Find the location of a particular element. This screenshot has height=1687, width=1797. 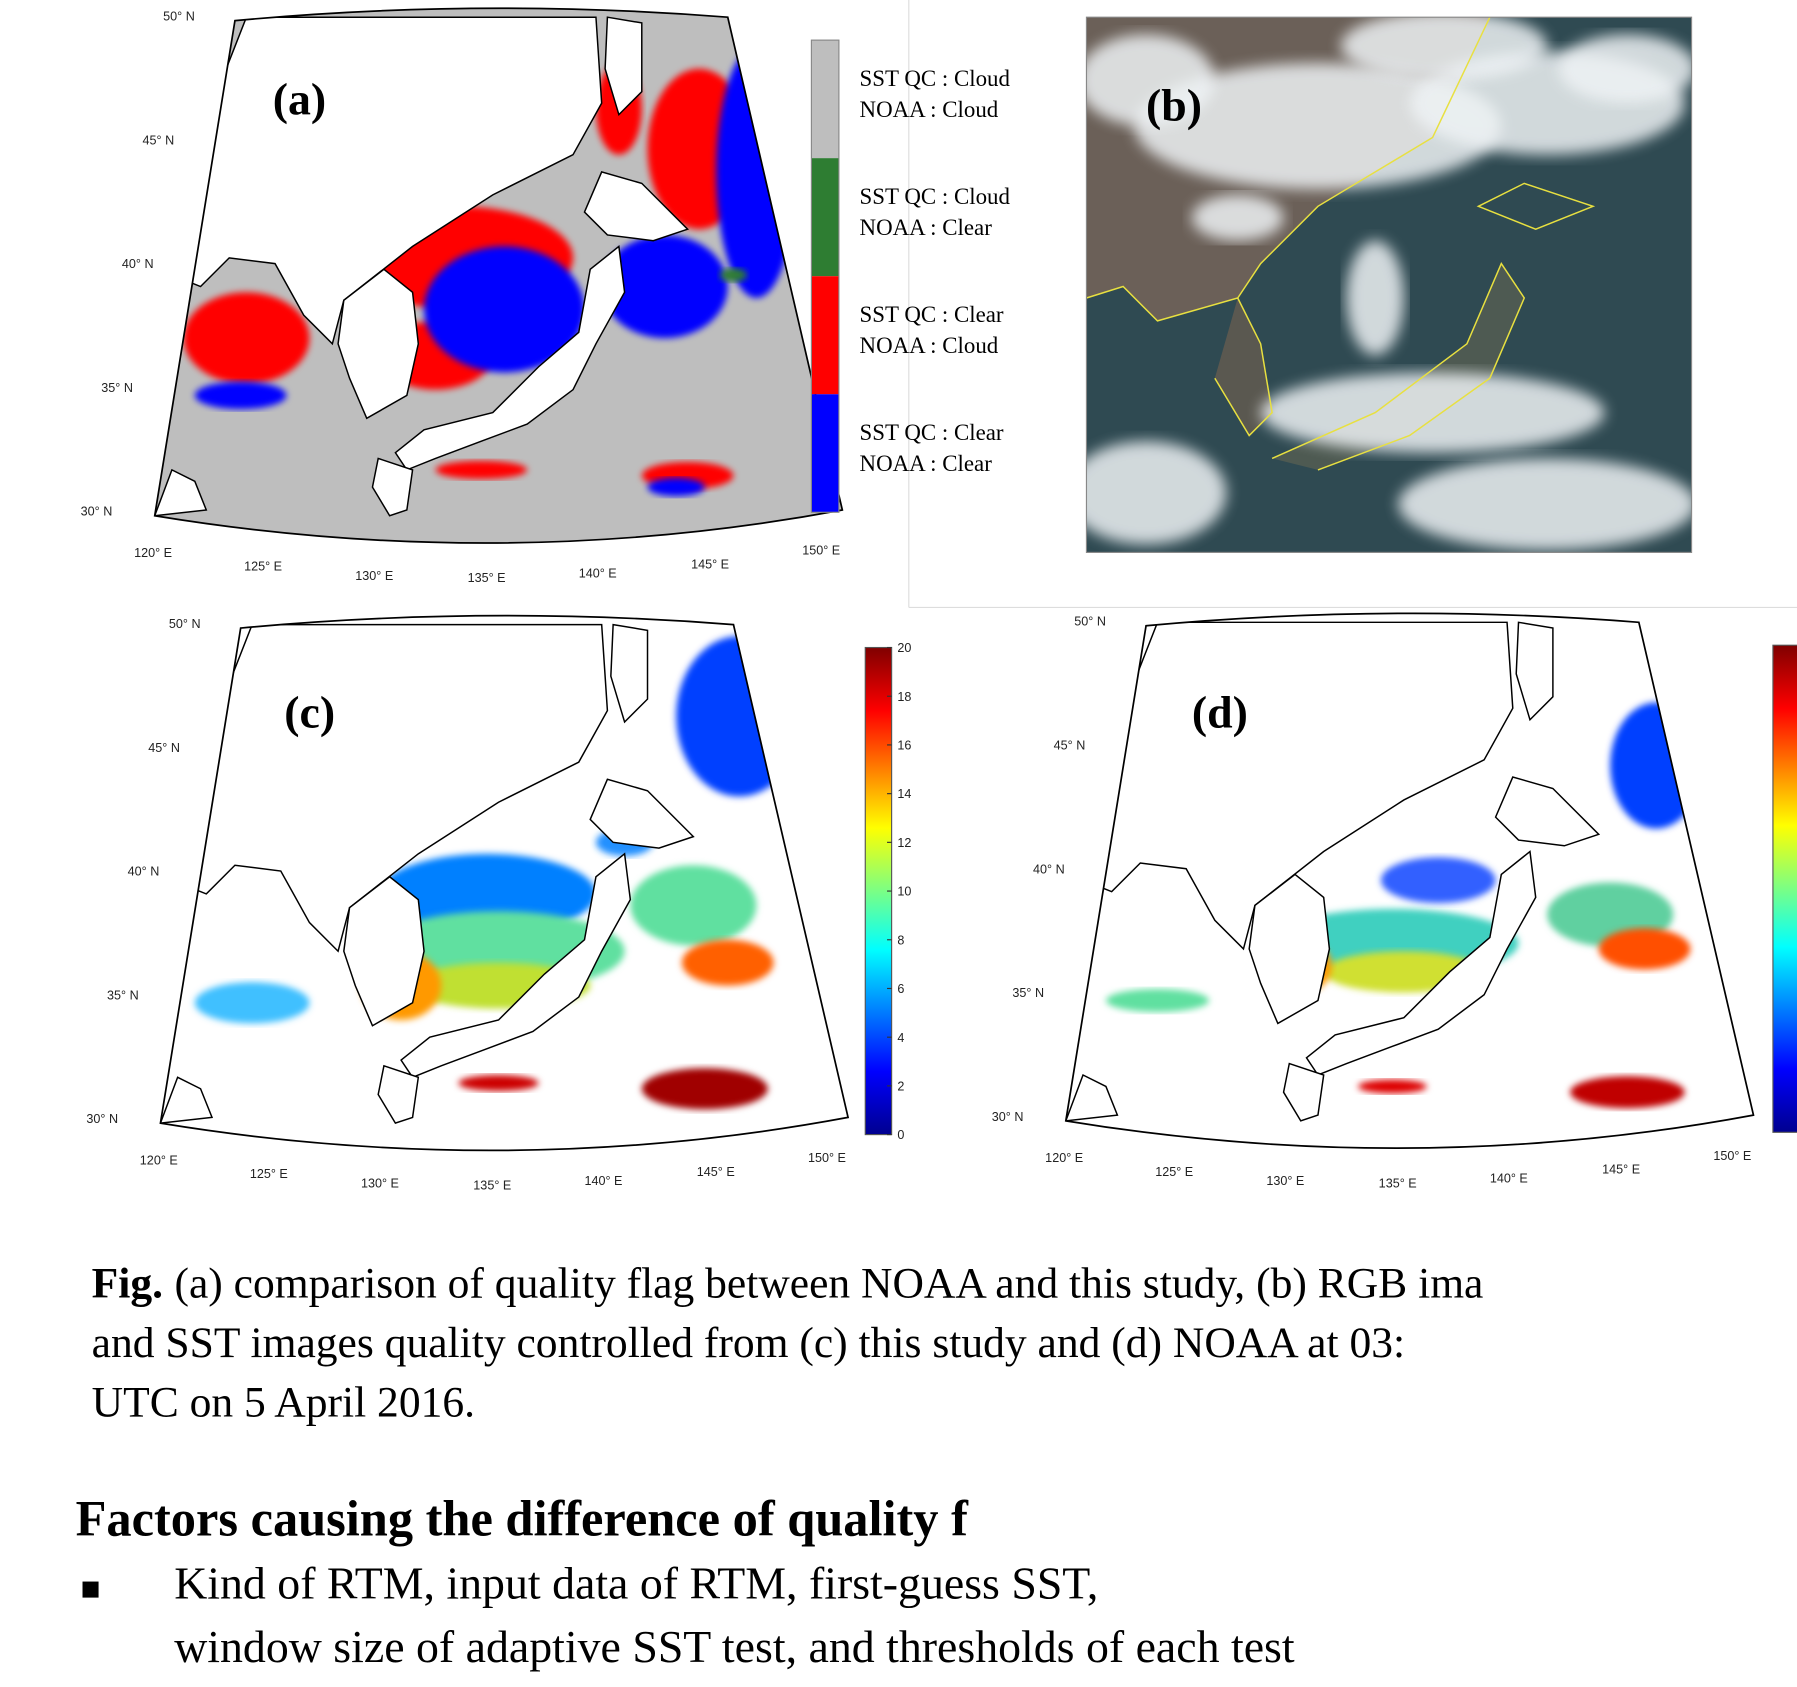

map is located at coordinates (504, 883).